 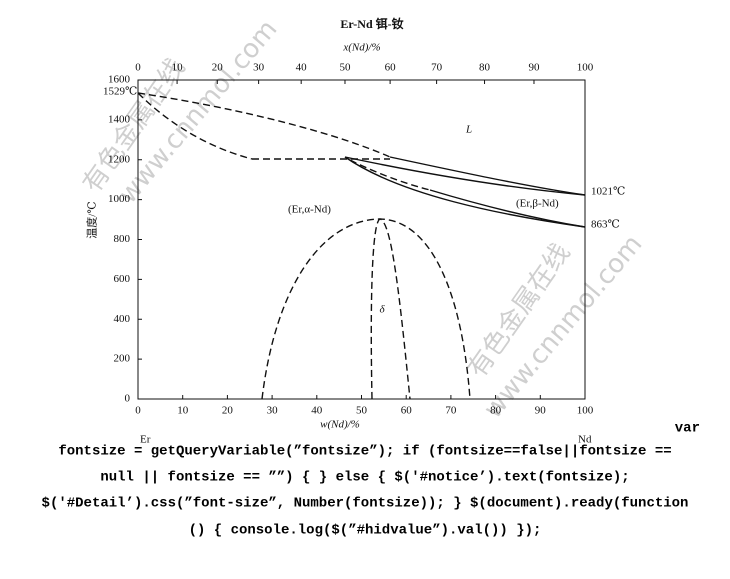 I want to click on code-line: var, so click(x=687, y=429).